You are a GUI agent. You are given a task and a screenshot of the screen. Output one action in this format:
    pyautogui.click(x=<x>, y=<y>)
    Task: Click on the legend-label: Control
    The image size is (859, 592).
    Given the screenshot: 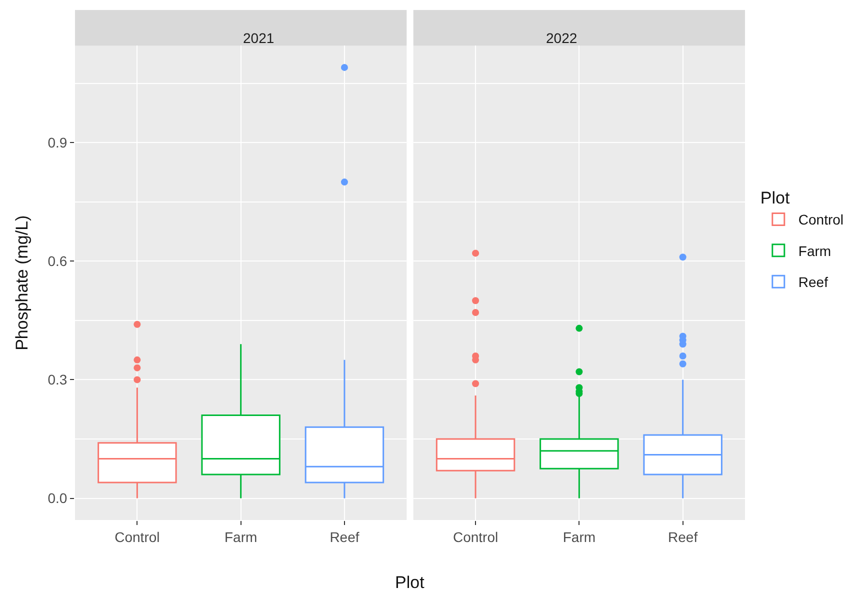 What is the action you would take?
    pyautogui.click(x=821, y=220)
    